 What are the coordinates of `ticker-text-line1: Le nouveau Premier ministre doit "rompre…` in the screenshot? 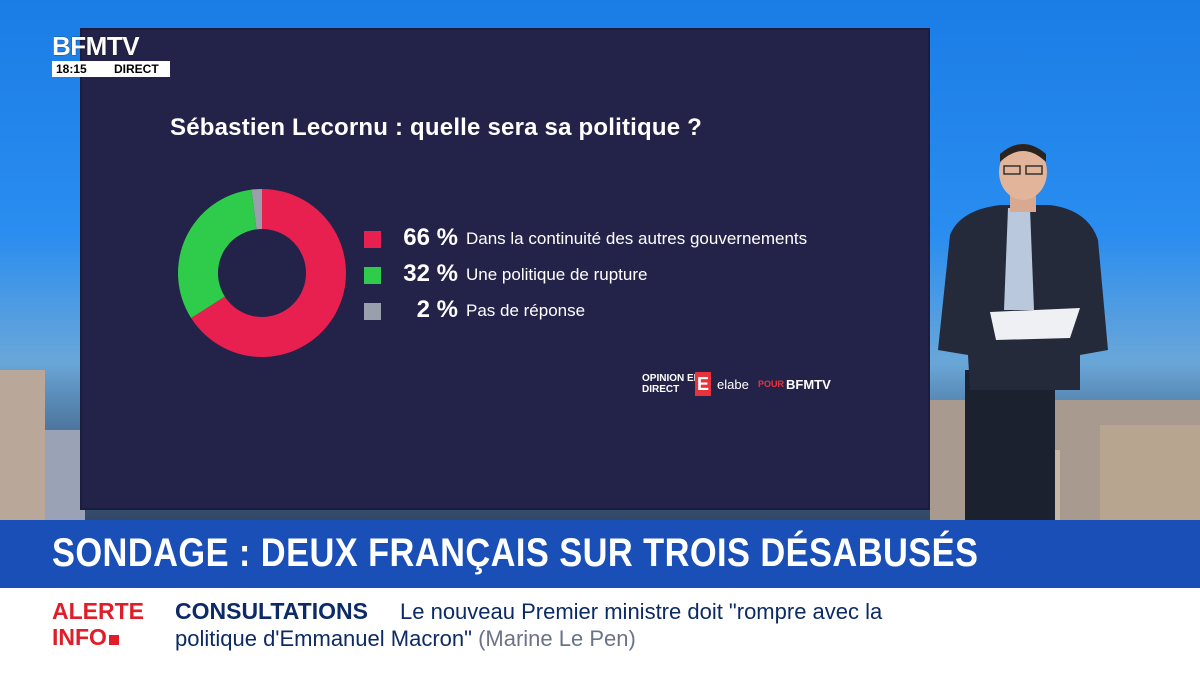 It's located at (641, 611).